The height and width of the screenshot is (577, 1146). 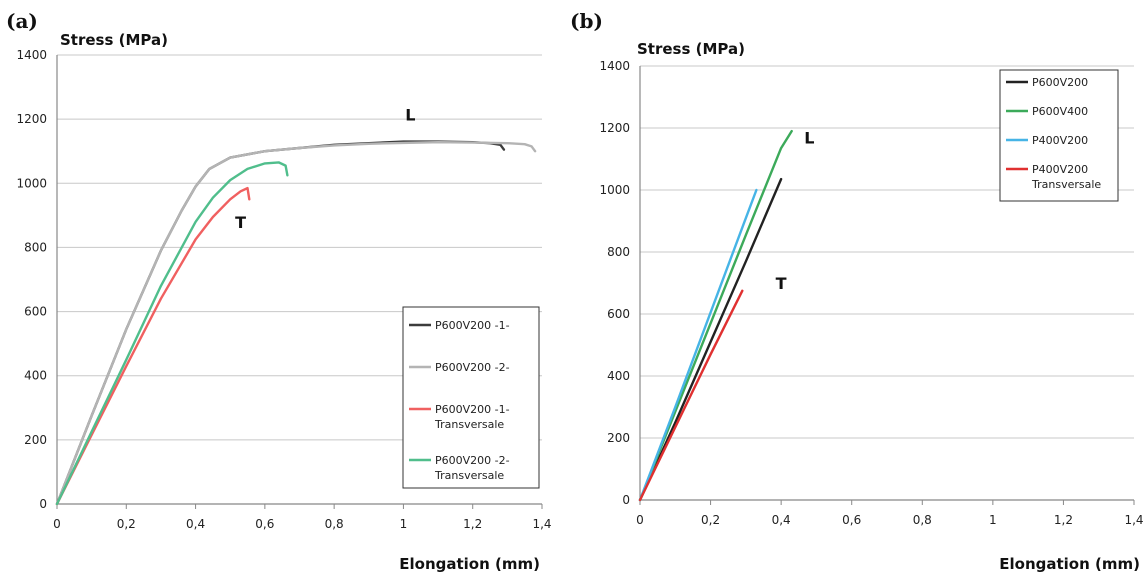 I want to click on panel-b-y-tick-label: 0, so click(x=626, y=500).